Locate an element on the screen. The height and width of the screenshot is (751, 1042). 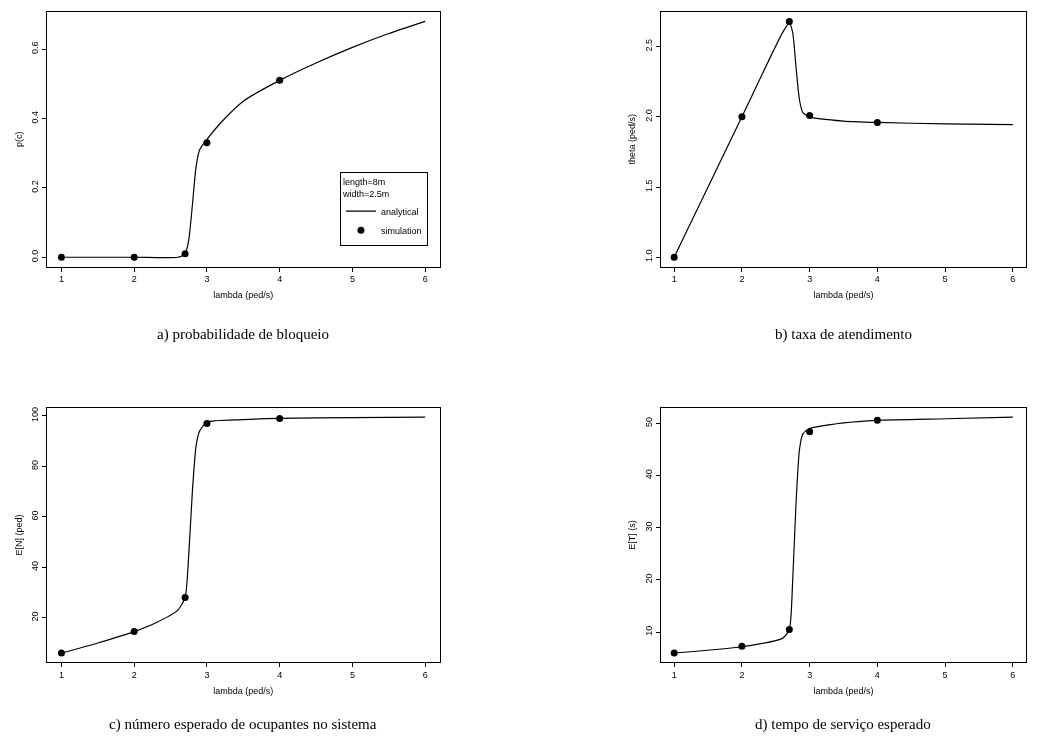
y-tick-label: 30 is located at coordinates (649, 526).